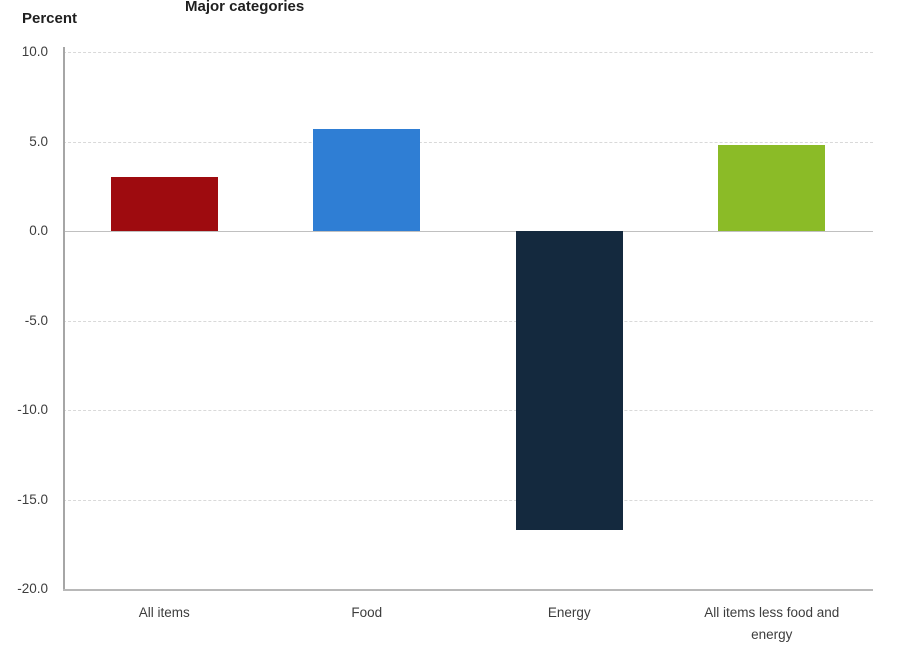  What do you see at coordinates (34, 51) in the screenshot?
I see `y-tick-label: 10.0` at bounding box center [34, 51].